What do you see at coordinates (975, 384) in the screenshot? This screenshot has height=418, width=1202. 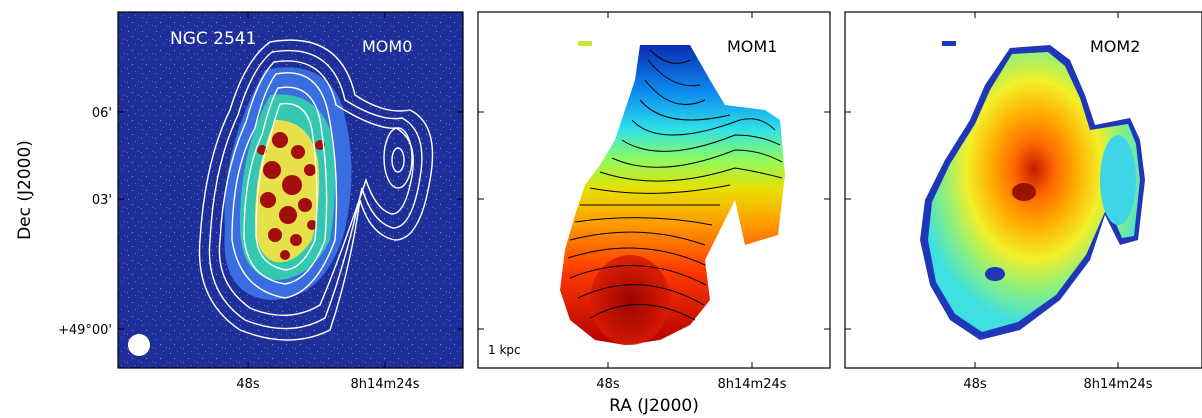 I see `x-tick-48s-p3: 48s` at bounding box center [975, 384].